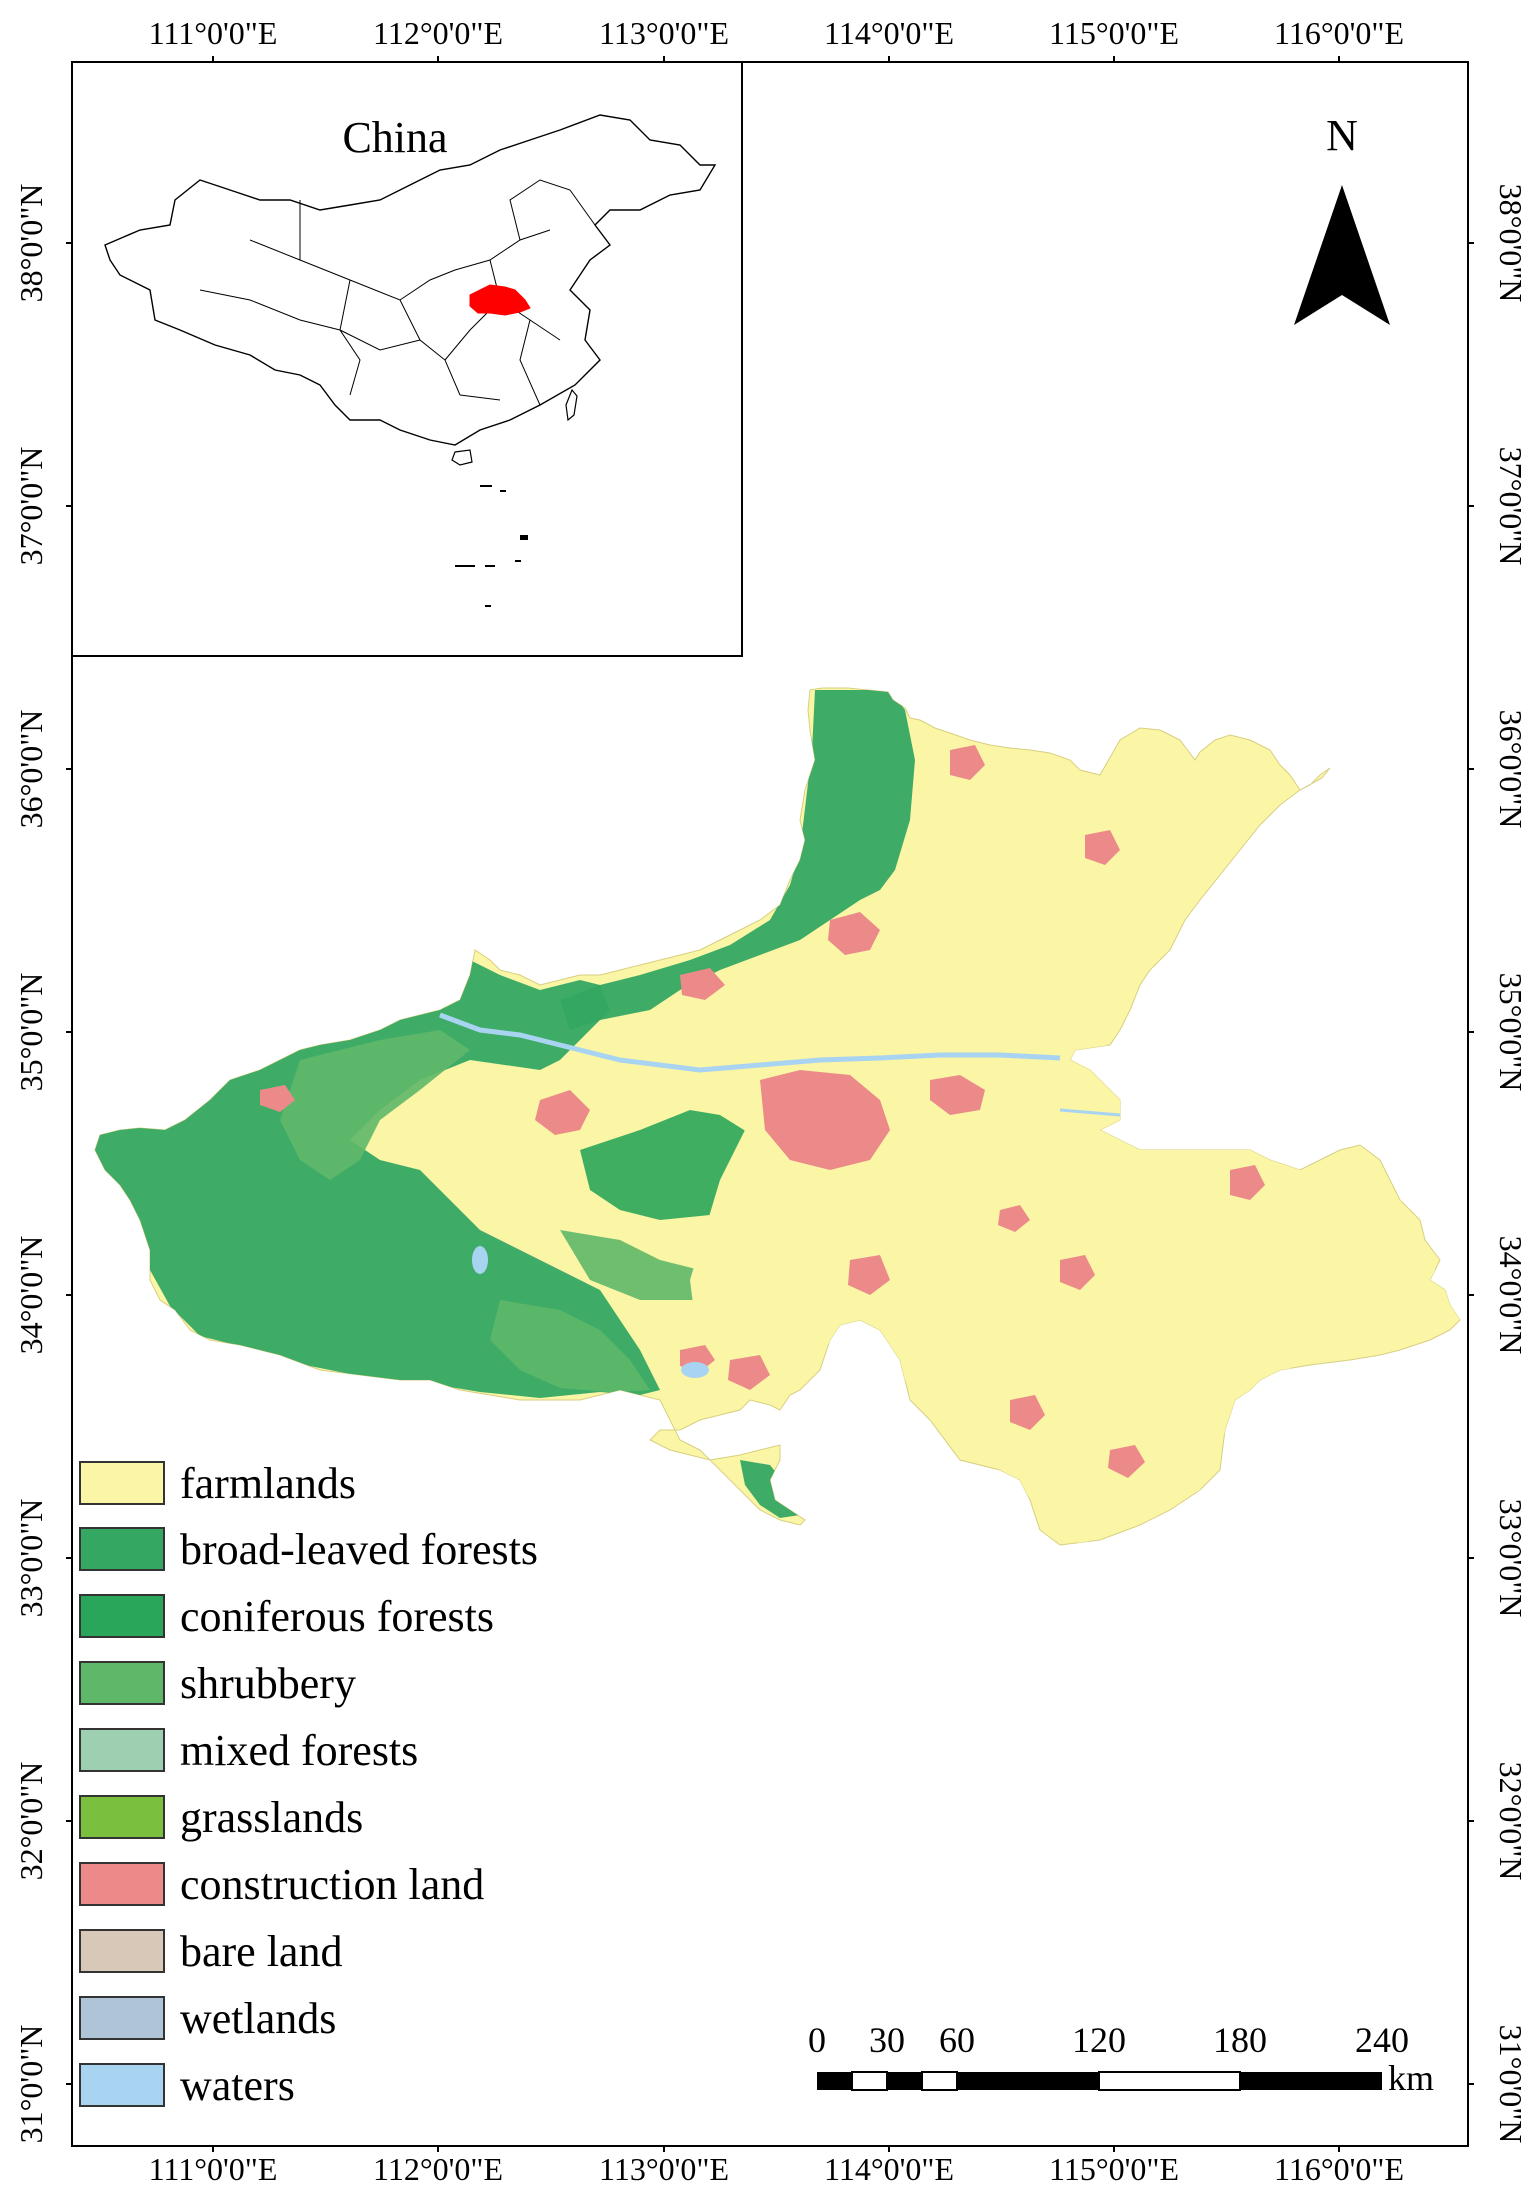 This screenshot has width=1538, height=2186. Describe the element at coordinates (261, 1951) in the screenshot. I see `legend-label: bare land` at that location.